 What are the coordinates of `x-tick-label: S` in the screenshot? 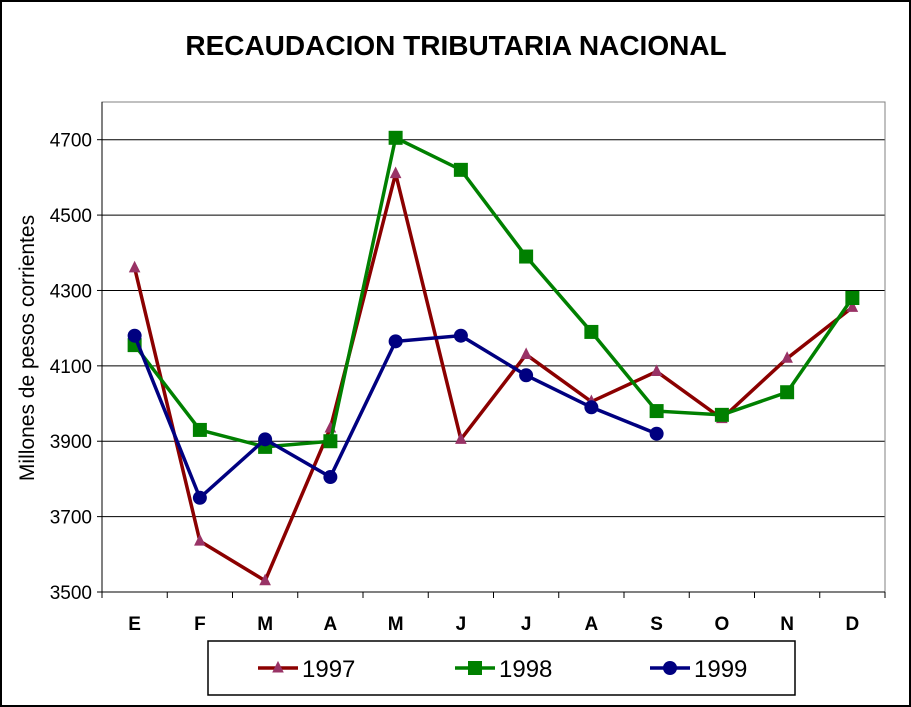 It's located at (656, 624).